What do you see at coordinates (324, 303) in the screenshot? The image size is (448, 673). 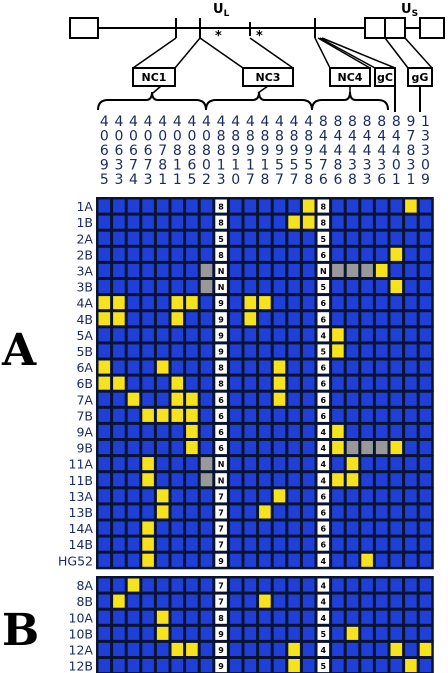 I see `cell-number: 6` at bounding box center [324, 303].